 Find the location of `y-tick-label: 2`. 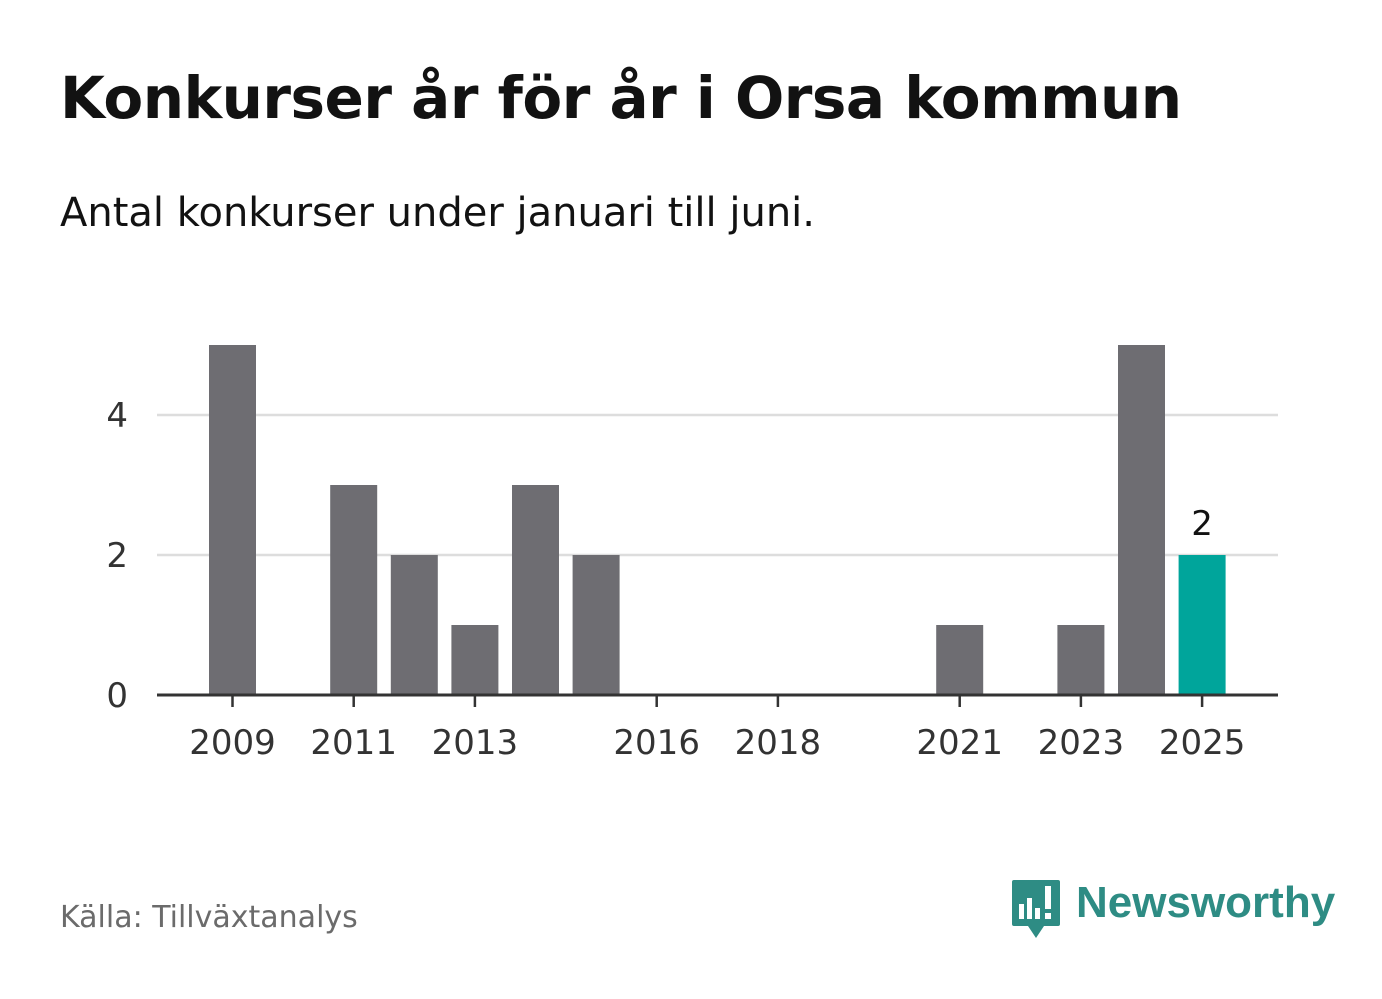

y-tick-label: 2 is located at coordinates (117, 556).